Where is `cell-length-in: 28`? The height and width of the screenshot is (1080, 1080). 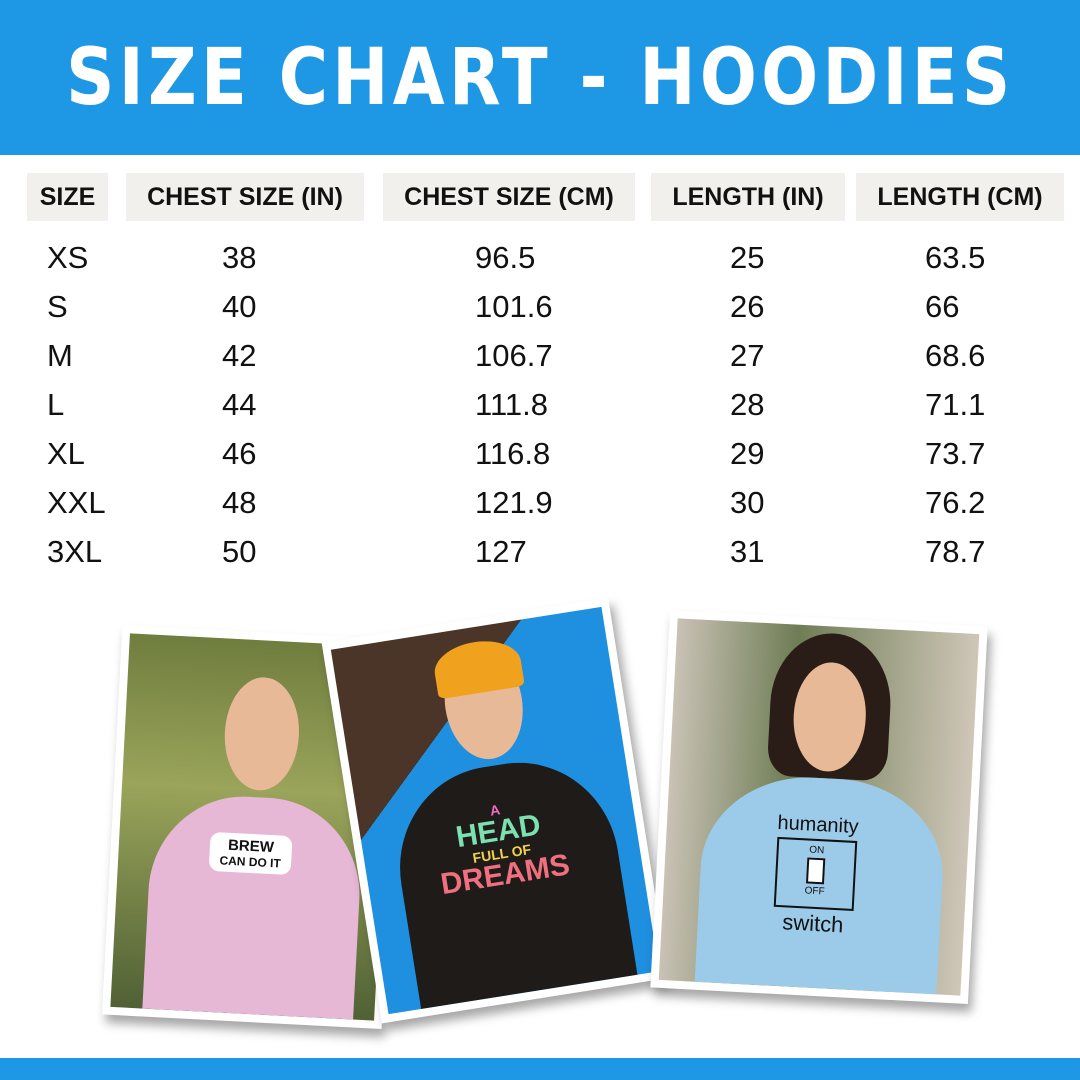 cell-length-in: 28 is located at coordinates (747, 404).